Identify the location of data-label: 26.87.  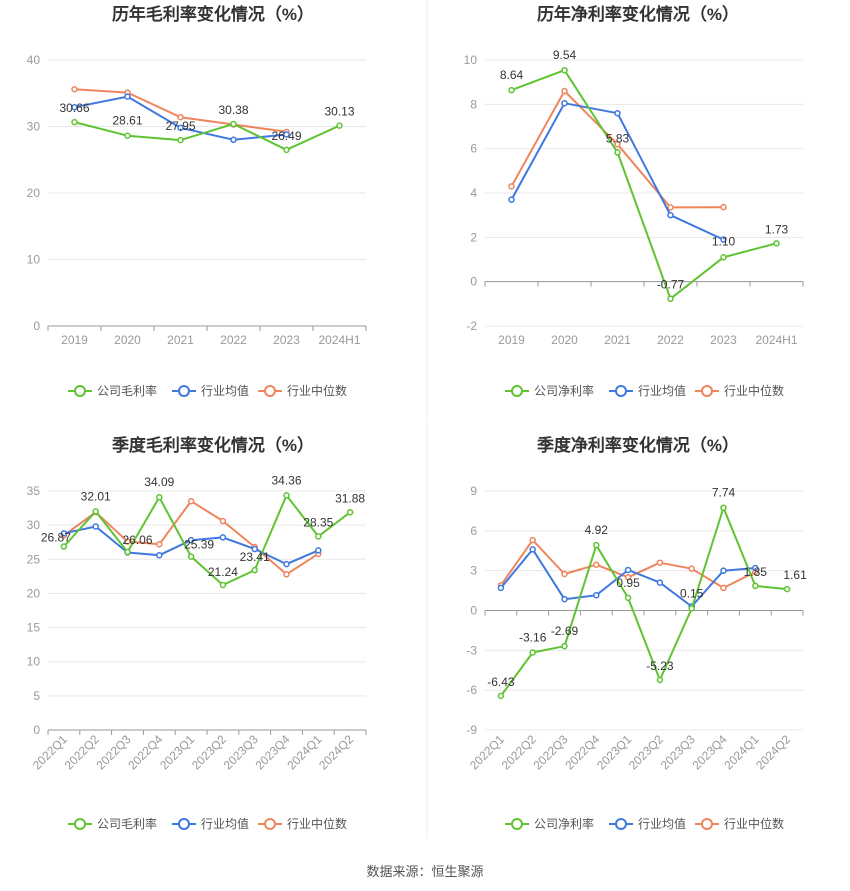
(56, 538).